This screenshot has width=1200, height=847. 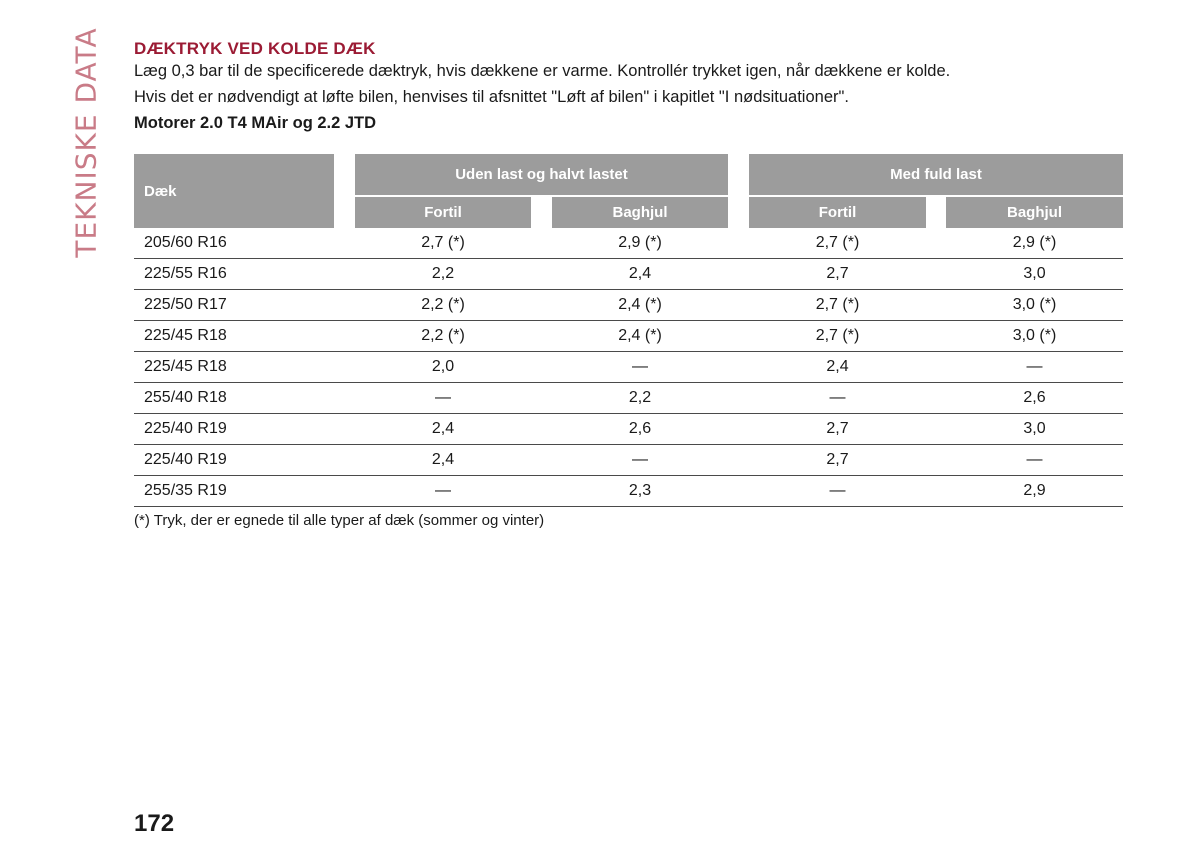 What do you see at coordinates (443, 273) in the screenshot?
I see `cell-partial-front: 2,2` at bounding box center [443, 273].